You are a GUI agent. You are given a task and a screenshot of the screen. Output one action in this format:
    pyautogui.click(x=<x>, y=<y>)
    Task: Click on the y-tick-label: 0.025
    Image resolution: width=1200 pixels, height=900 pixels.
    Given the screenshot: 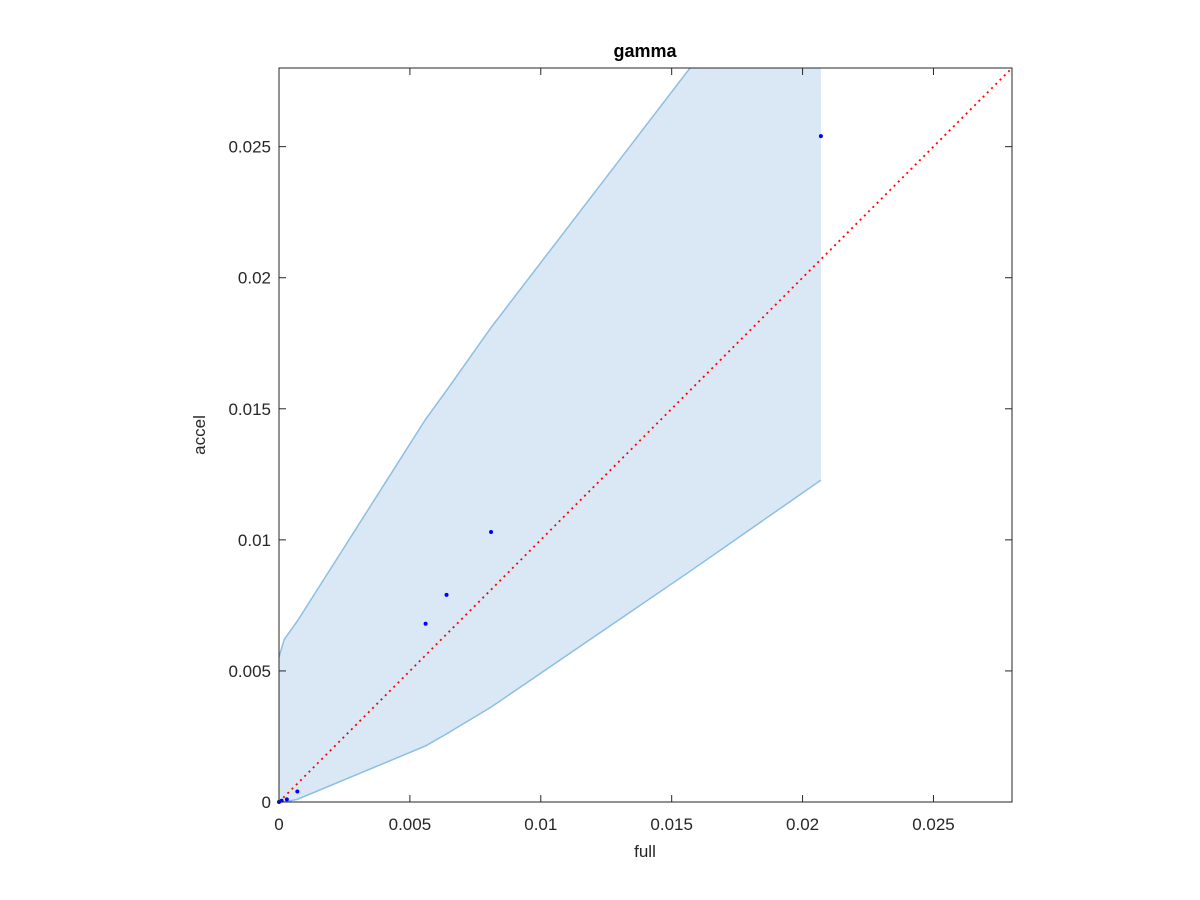 What is the action you would take?
    pyautogui.click(x=249, y=147)
    